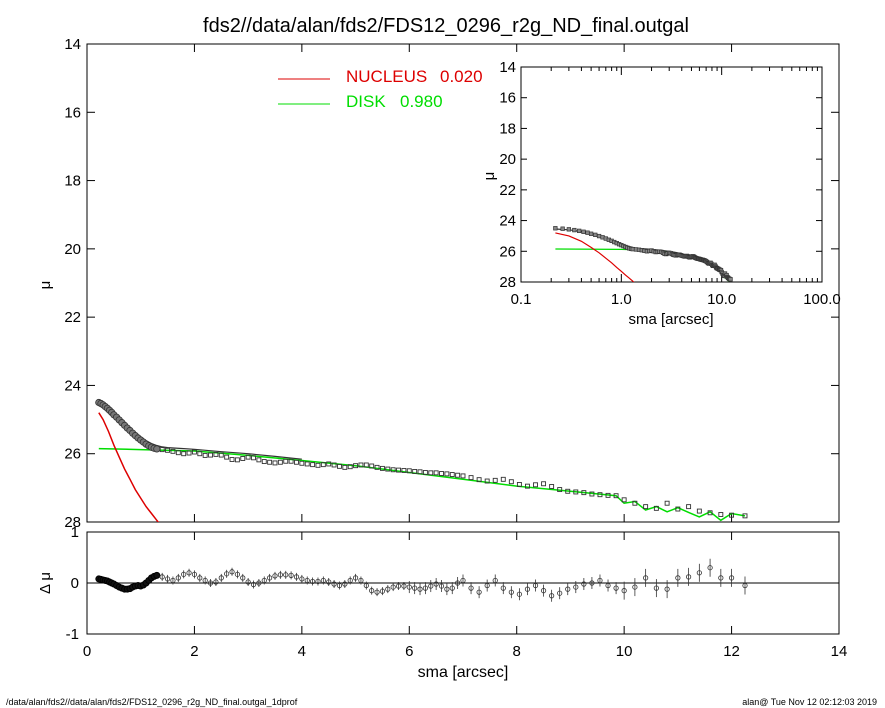 Image resolution: width=885 pixels, height=708 pixels. Describe the element at coordinates (72, 454) in the screenshot. I see `main-ytick-label: 26` at that location.